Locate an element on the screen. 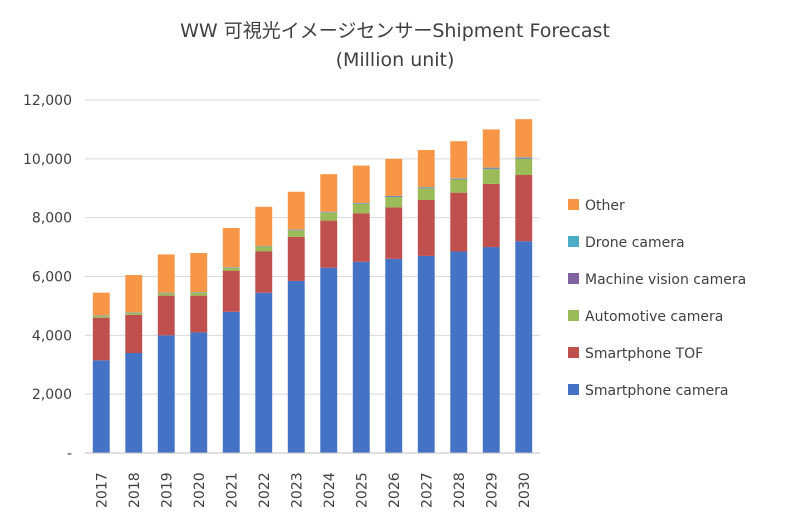 The image size is (792, 520). y-tick-label: 8,000 is located at coordinates (52, 219).